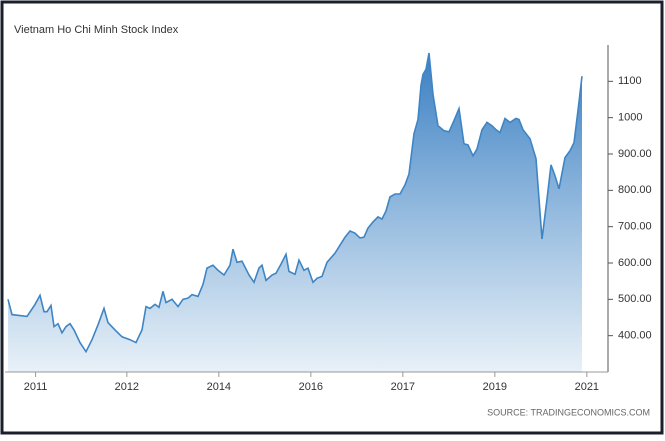  What do you see at coordinates (635, 263) in the screenshot?
I see `y-tick-label: 600.00` at bounding box center [635, 263].